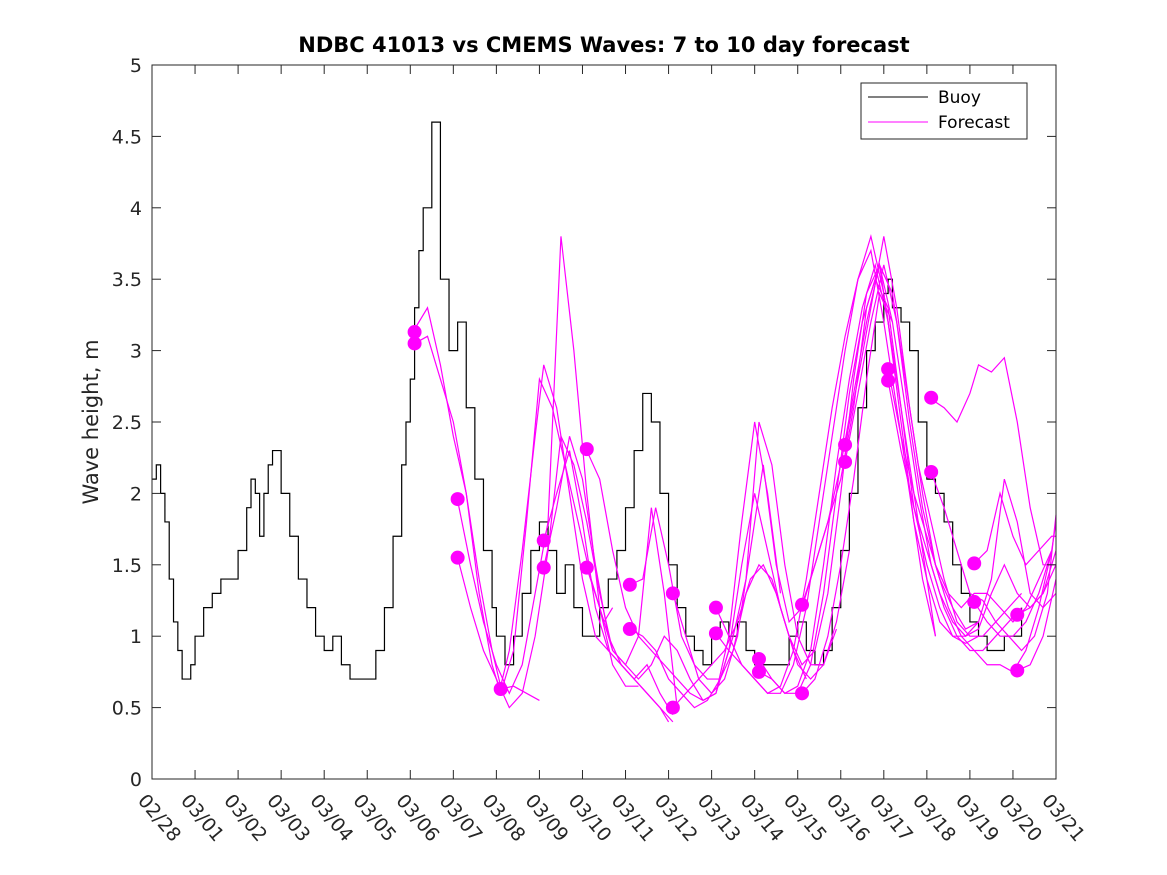 The height and width of the screenshot is (875, 1167). What do you see at coordinates (136, 494) in the screenshot?
I see `y-tick-label: 2` at bounding box center [136, 494].